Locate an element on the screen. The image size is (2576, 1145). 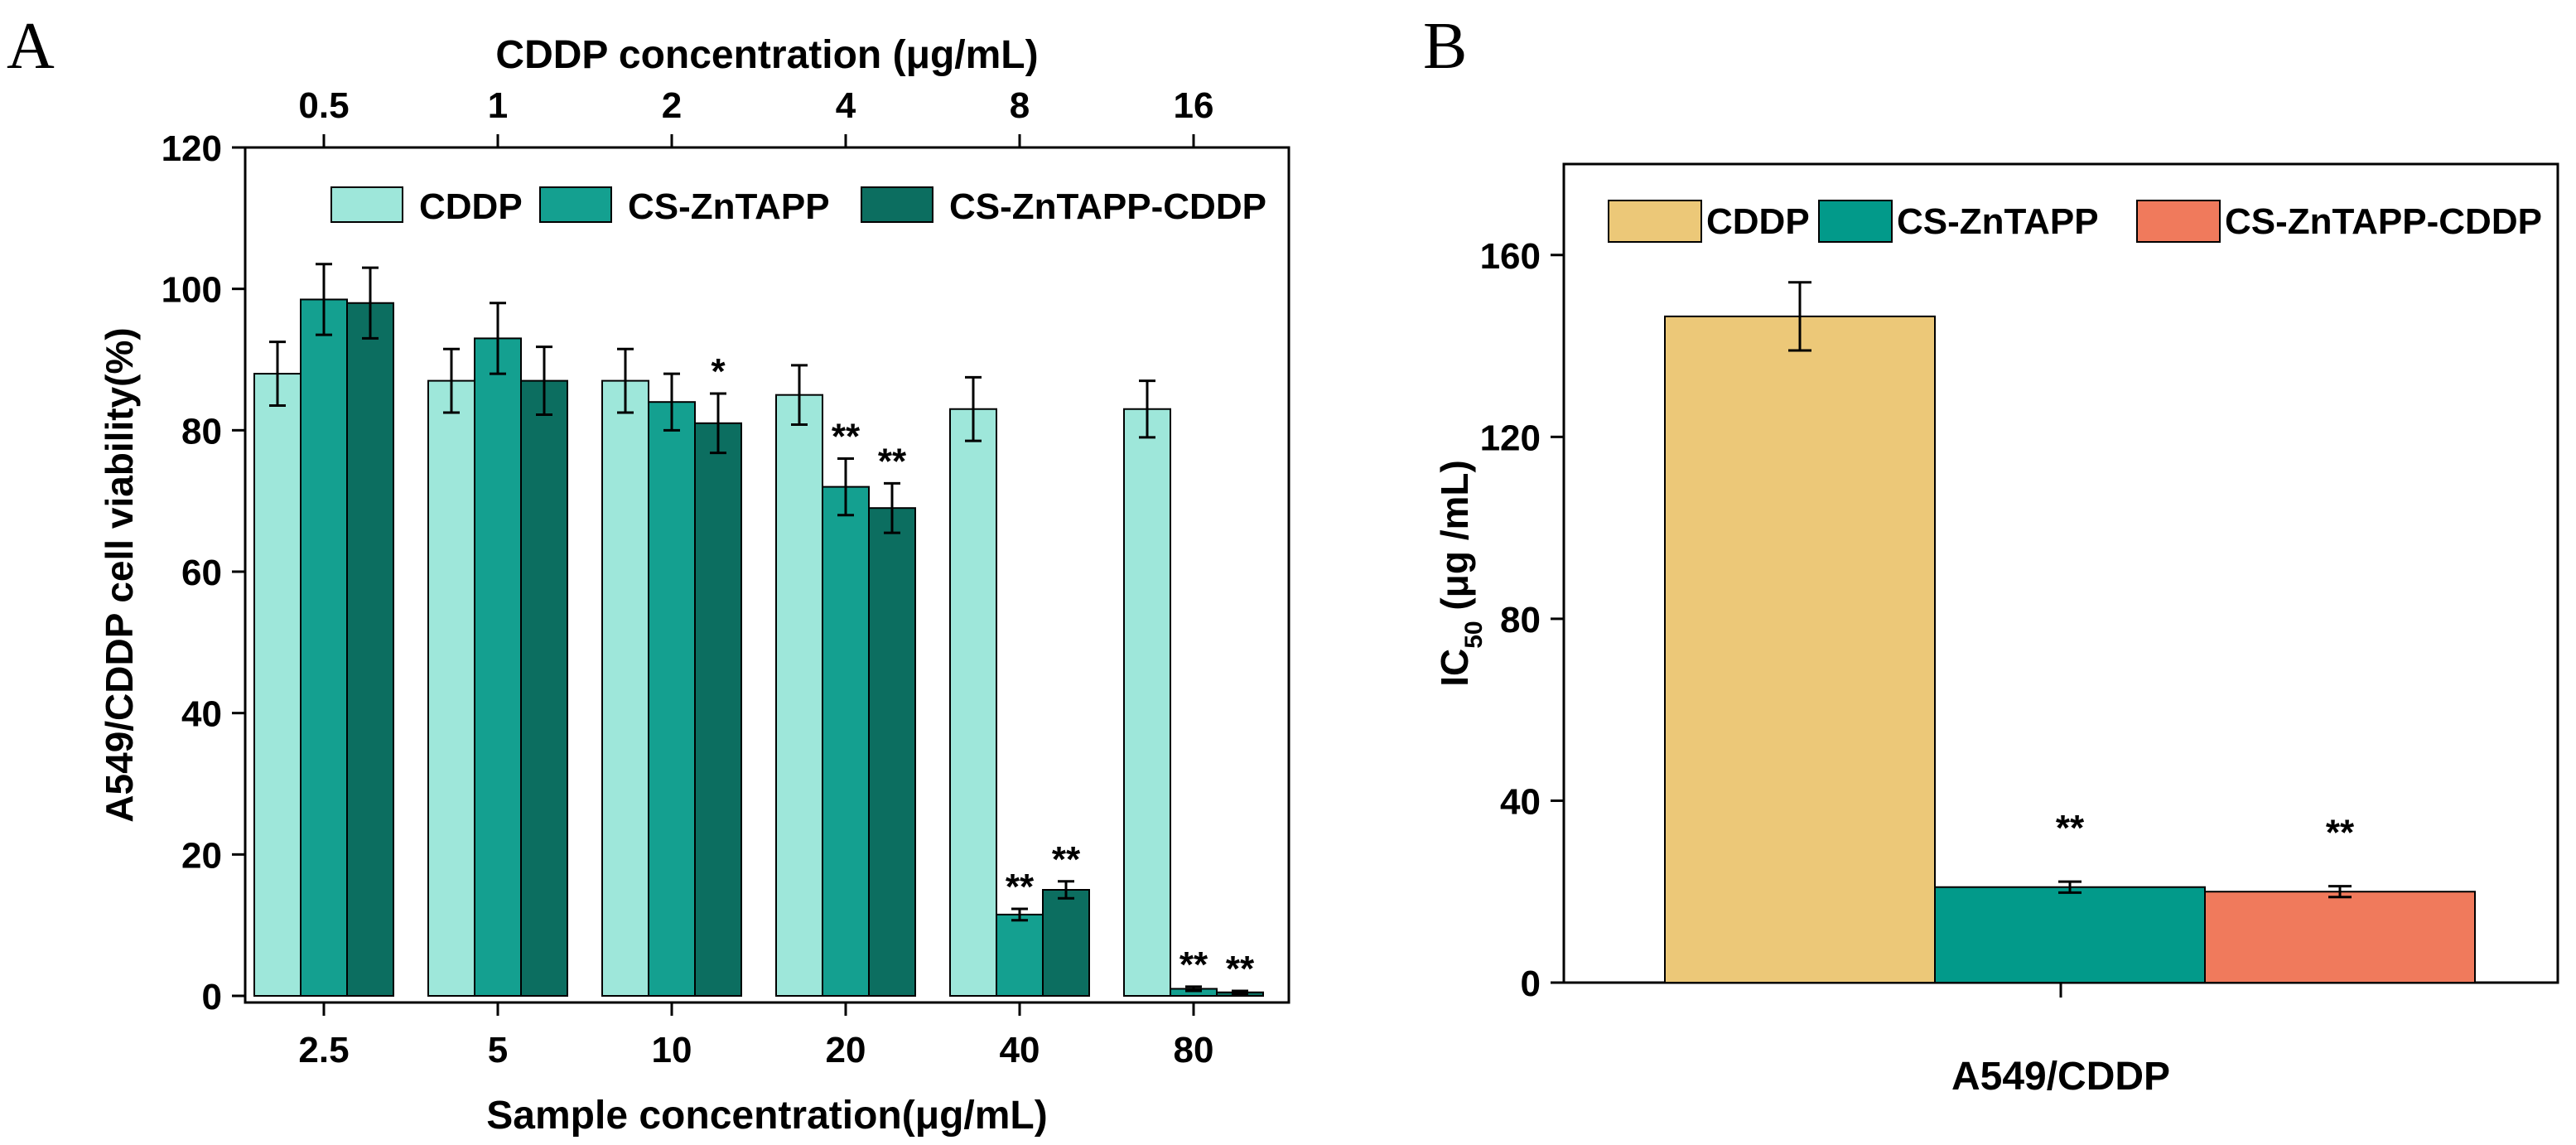
top-tick-label: 1 is located at coordinates (498, 105).